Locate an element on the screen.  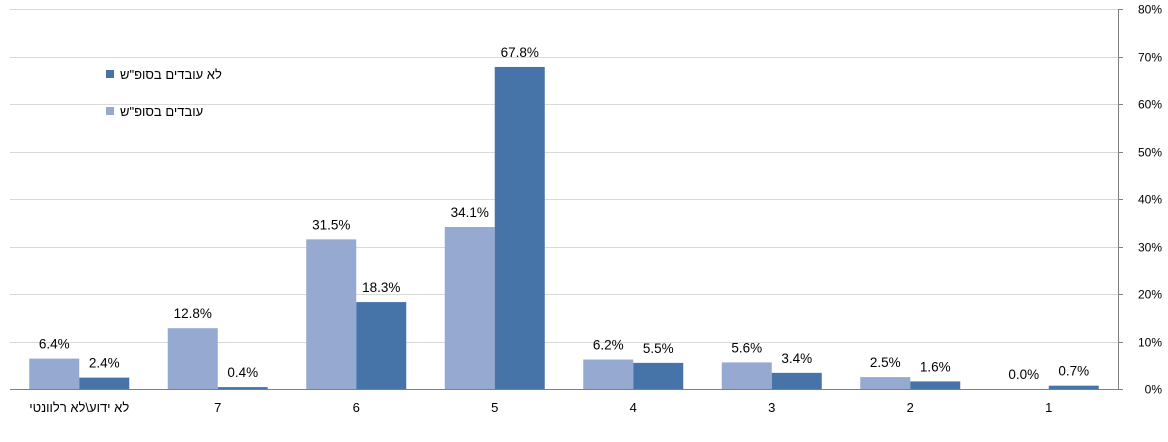
data-label: 0.7% is located at coordinates (1073, 371).